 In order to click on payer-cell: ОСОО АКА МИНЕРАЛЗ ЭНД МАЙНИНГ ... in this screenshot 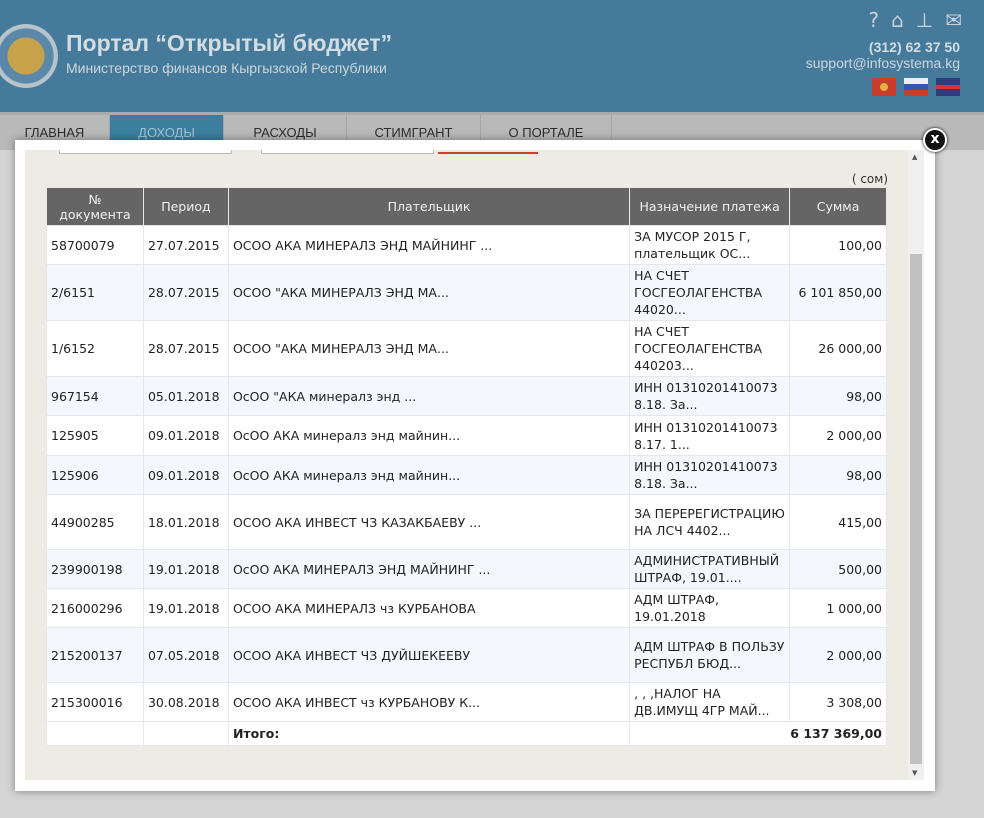, I will do `click(429, 245)`.